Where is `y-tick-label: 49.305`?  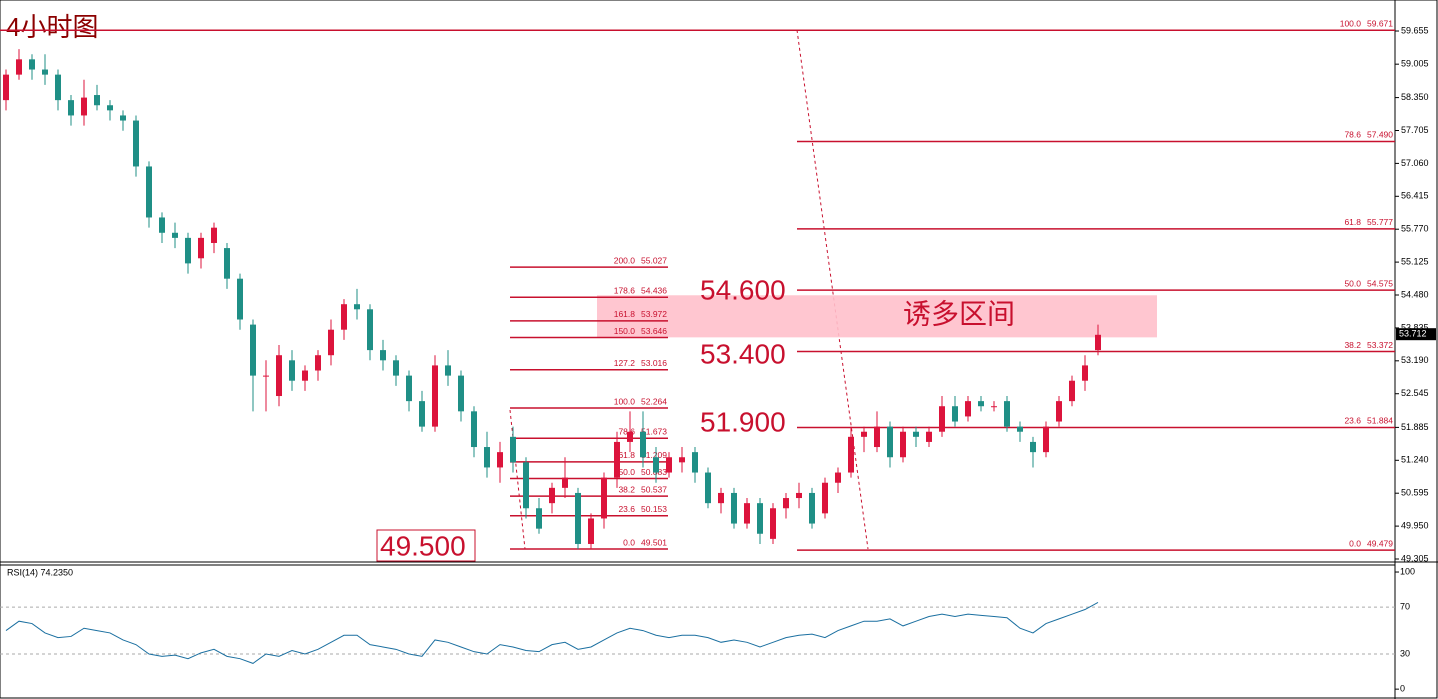
y-tick-label: 49.305 is located at coordinates (1415, 558).